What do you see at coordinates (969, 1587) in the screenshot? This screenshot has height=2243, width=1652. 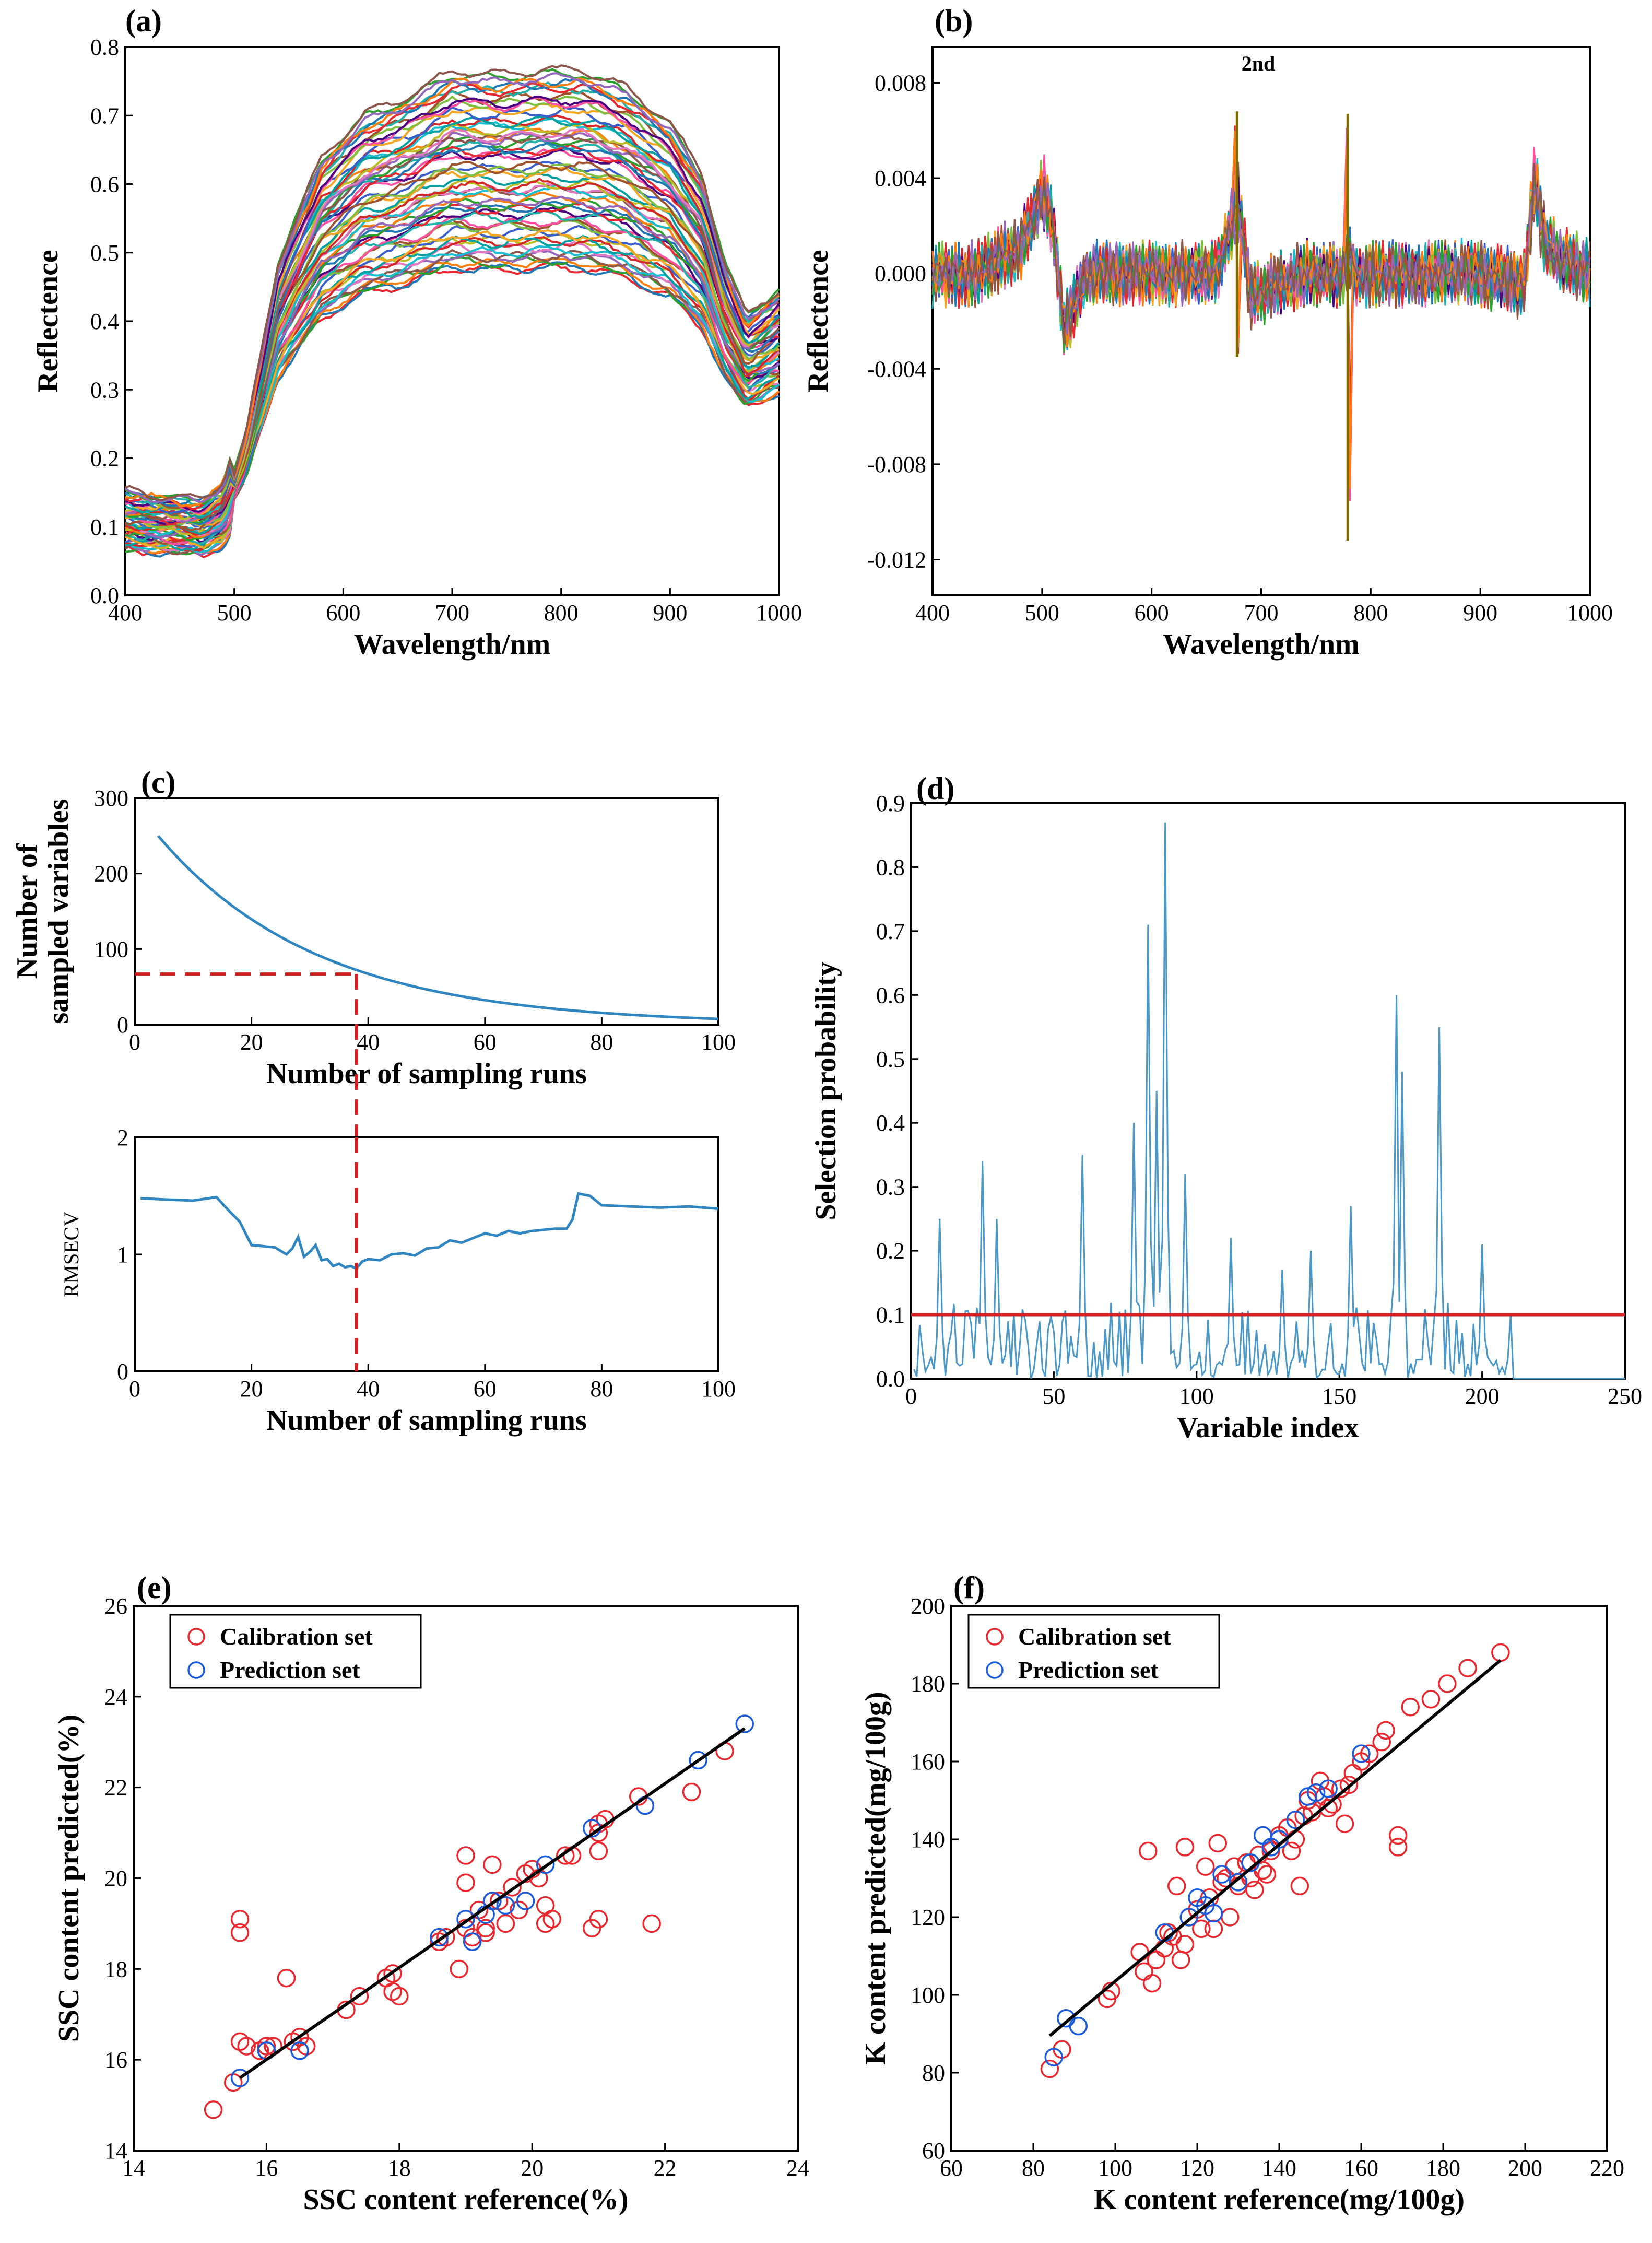 I see `panel-label: (f)` at bounding box center [969, 1587].